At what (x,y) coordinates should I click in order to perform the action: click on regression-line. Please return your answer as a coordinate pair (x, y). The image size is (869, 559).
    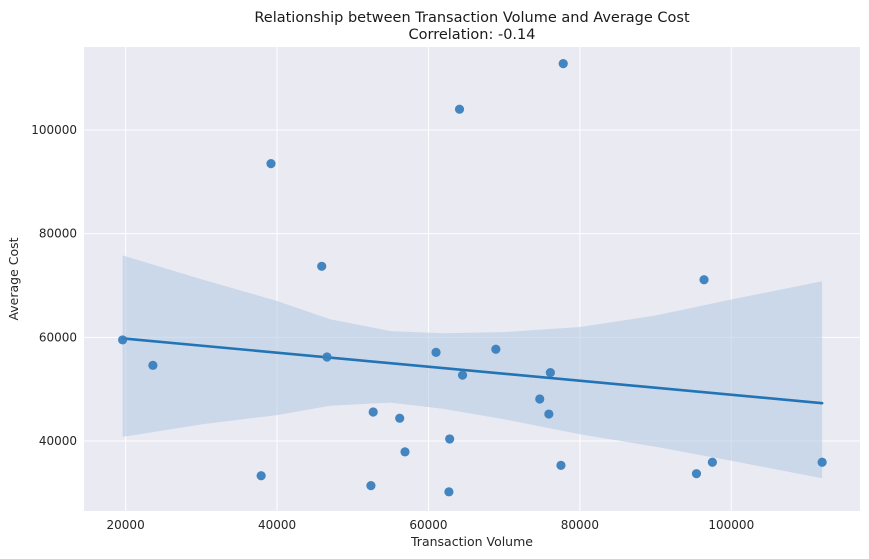
    Looking at the image, I should click on (472, 371).